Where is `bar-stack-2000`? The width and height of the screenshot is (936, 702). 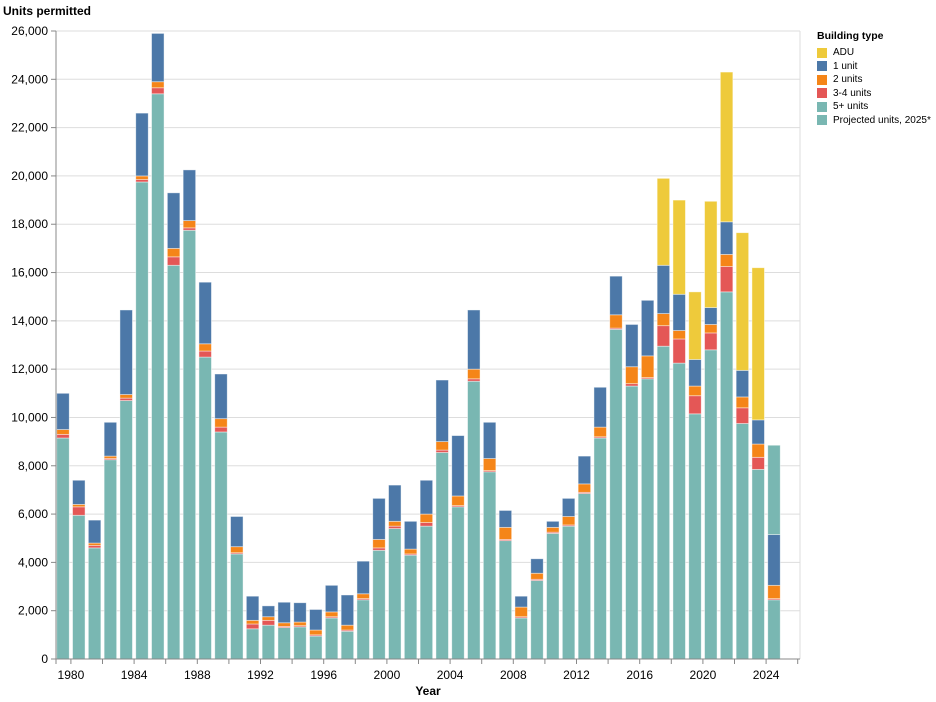 bar-stack-2000 is located at coordinates (395, 572).